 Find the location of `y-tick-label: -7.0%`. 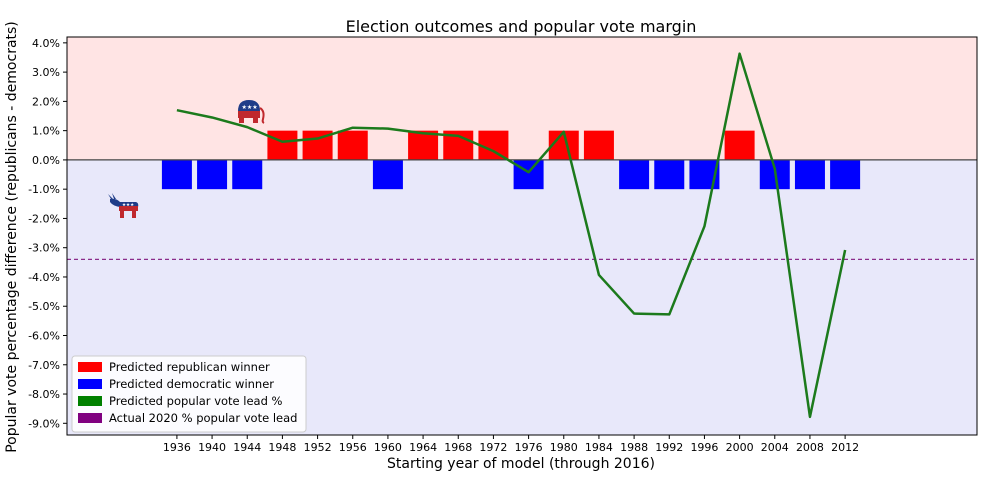

y-tick-label: -7.0% is located at coordinates (44, 365).